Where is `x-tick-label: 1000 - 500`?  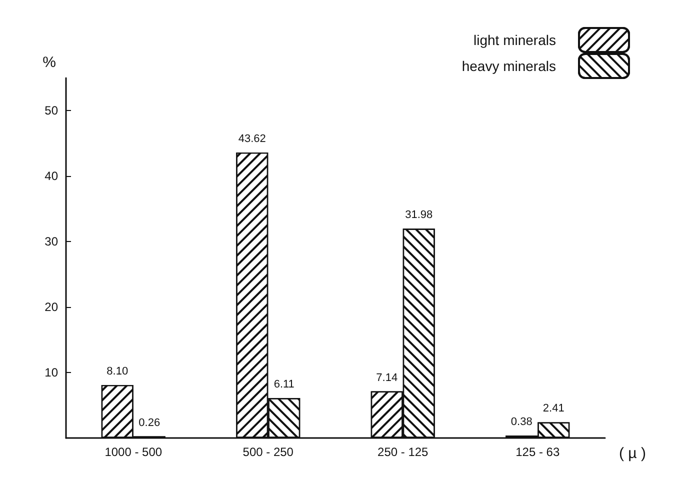 x-tick-label: 1000 - 500 is located at coordinates (133, 452).